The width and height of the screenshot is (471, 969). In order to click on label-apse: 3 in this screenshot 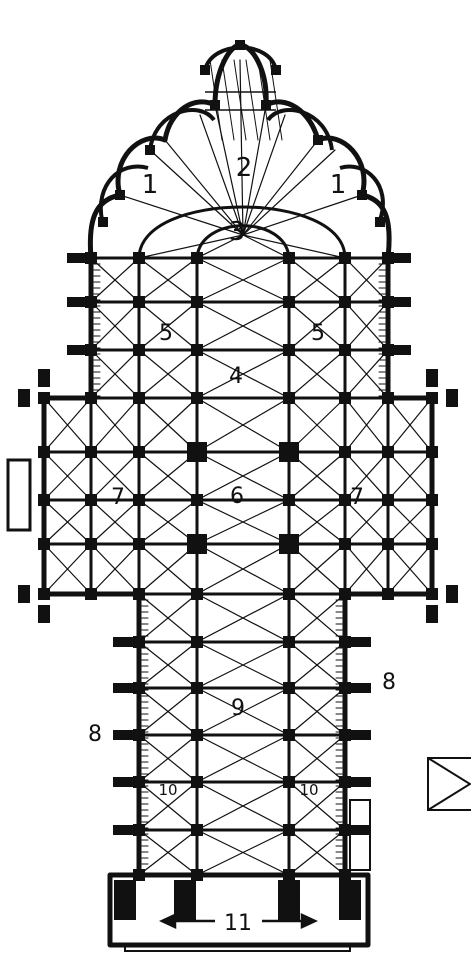, I will do `click(237, 232)`.